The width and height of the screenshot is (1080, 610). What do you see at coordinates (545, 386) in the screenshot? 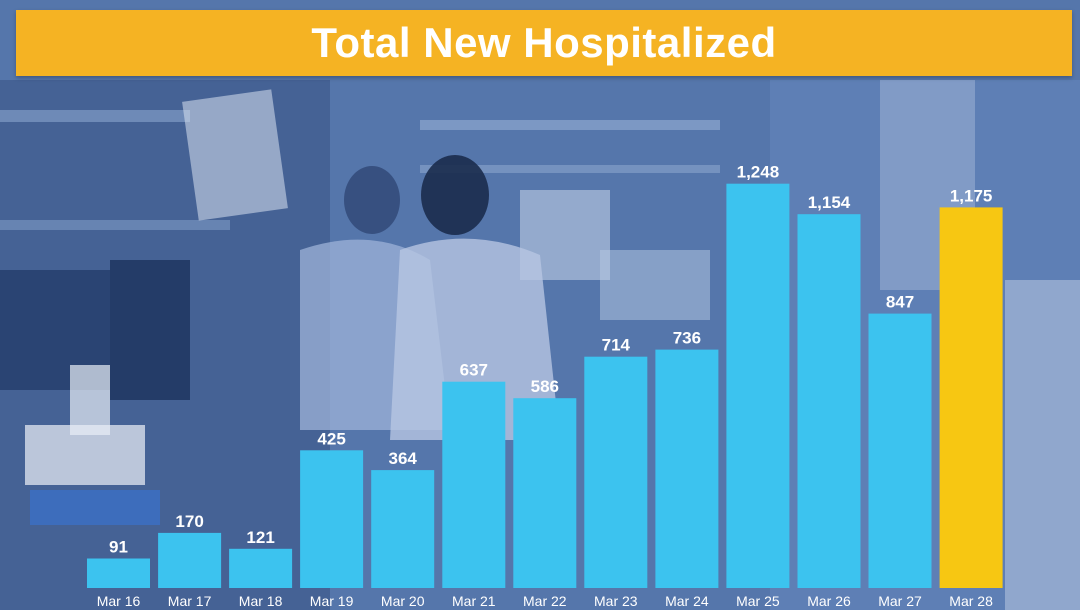
I see `bar-value-label: 586` at bounding box center [545, 386].